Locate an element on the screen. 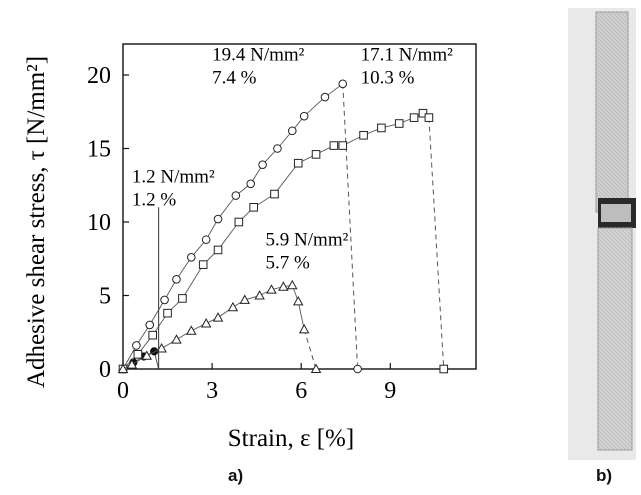 This screenshot has width=641, height=495. annotation-label: 5.9 N/mm² 5.7 % is located at coordinates (307, 252).